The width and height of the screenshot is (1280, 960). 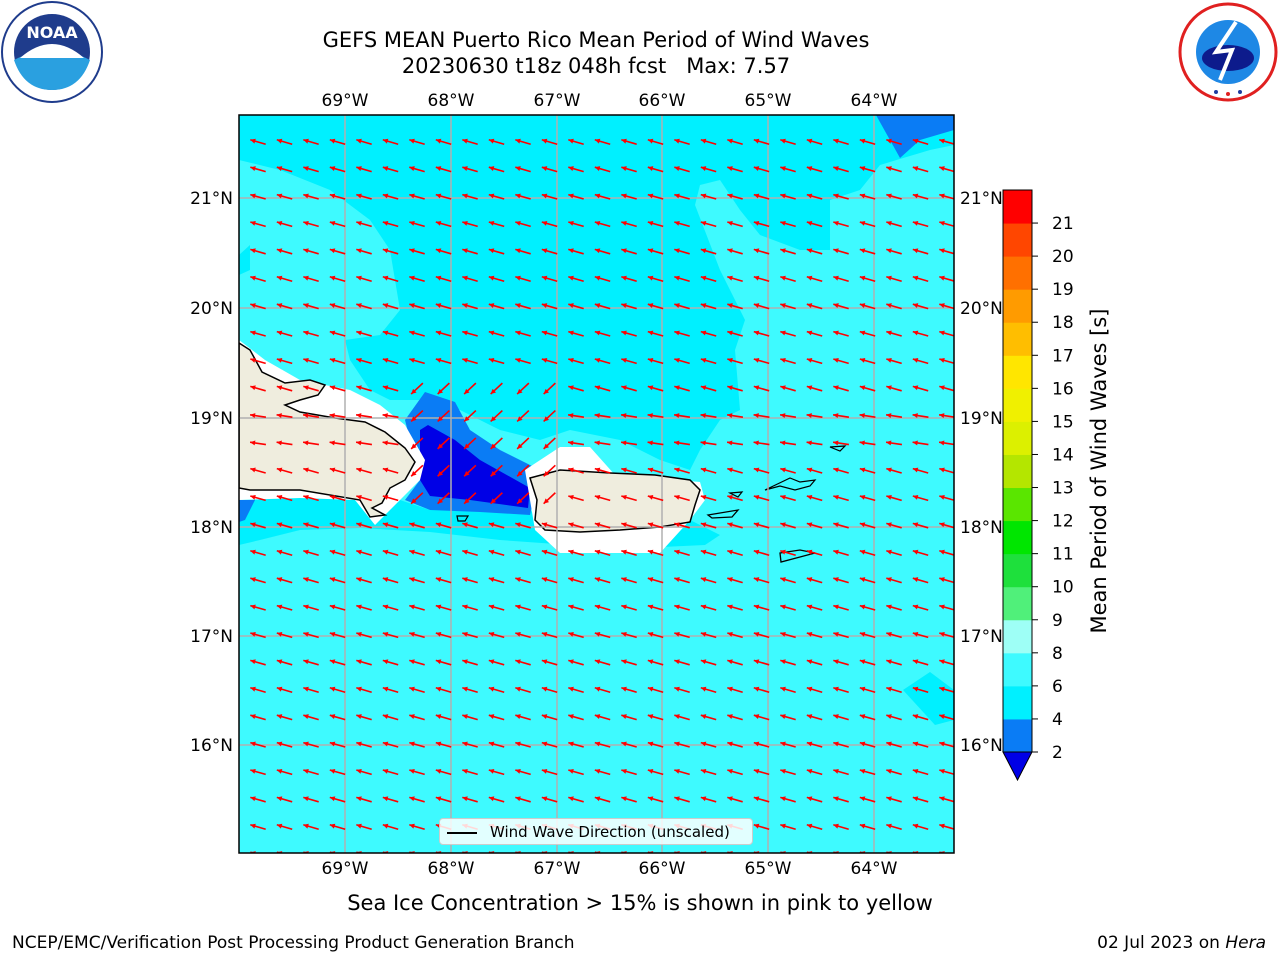 I want to click on nws-logo, so click(x=1228, y=52).